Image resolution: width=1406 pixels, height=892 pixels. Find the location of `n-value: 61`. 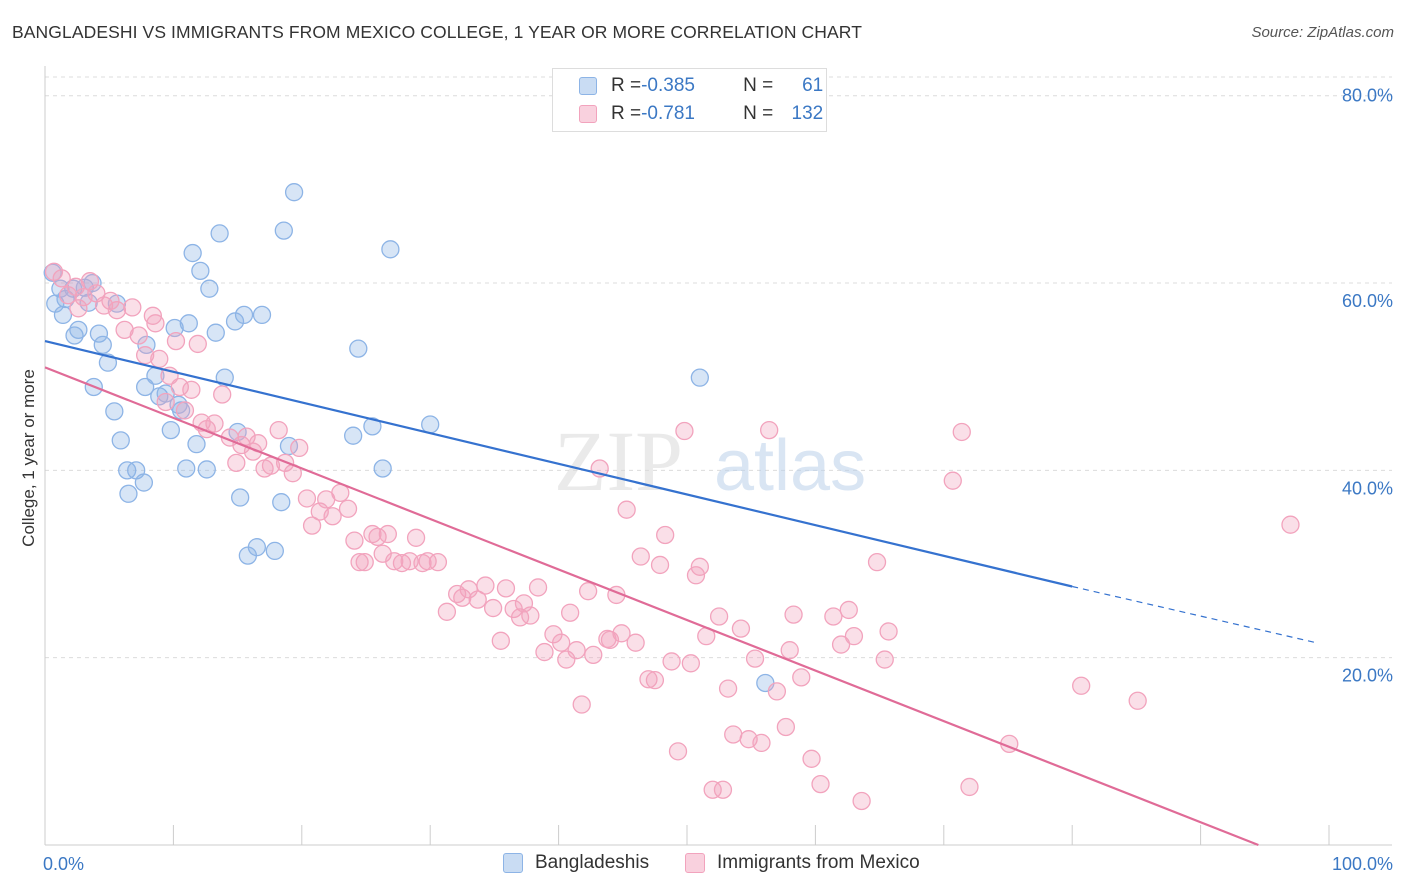

n-value: 61 is located at coordinates (813, 85).